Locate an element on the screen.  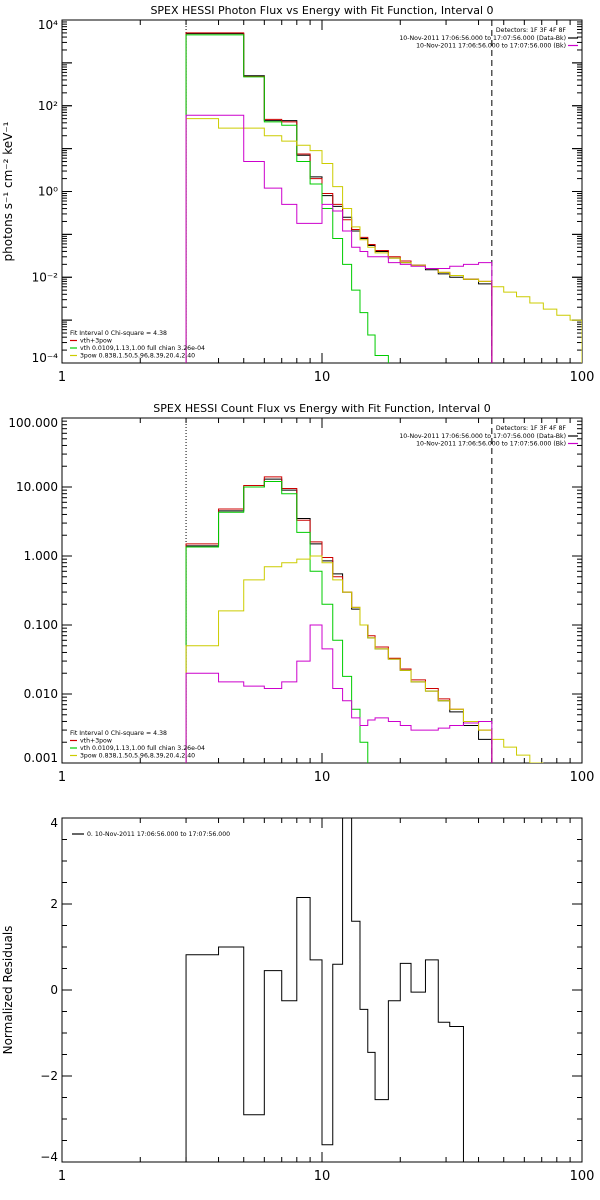
y-axis-label-1: photons s⁻¹ cm⁻² keV⁻¹ is located at coordinates (8, 191).